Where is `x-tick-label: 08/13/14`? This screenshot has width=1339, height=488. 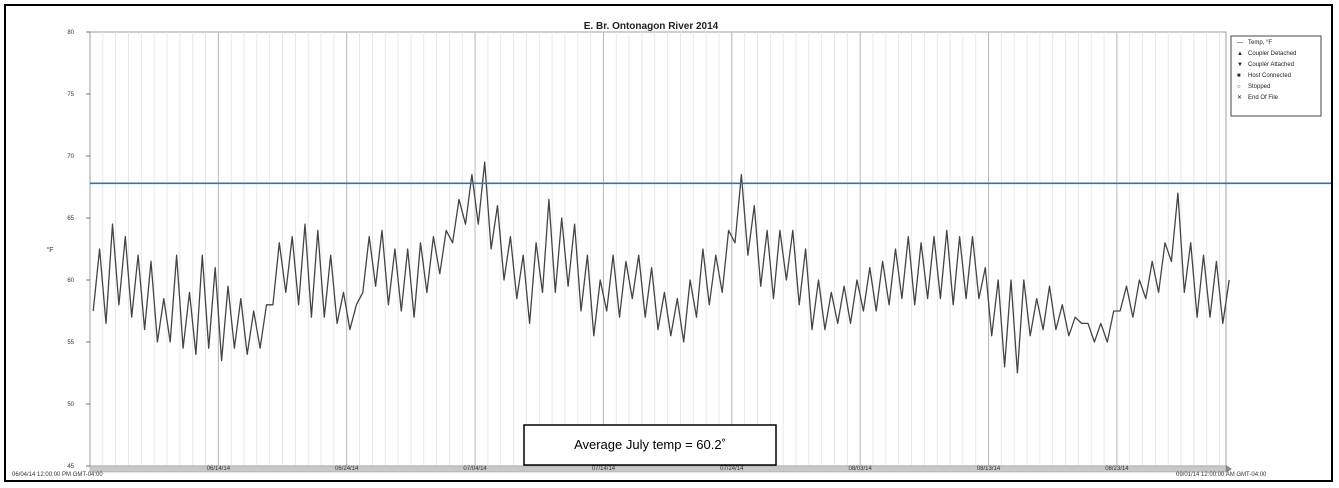 x-tick-label: 08/13/14 is located at coordinates (989, 469).